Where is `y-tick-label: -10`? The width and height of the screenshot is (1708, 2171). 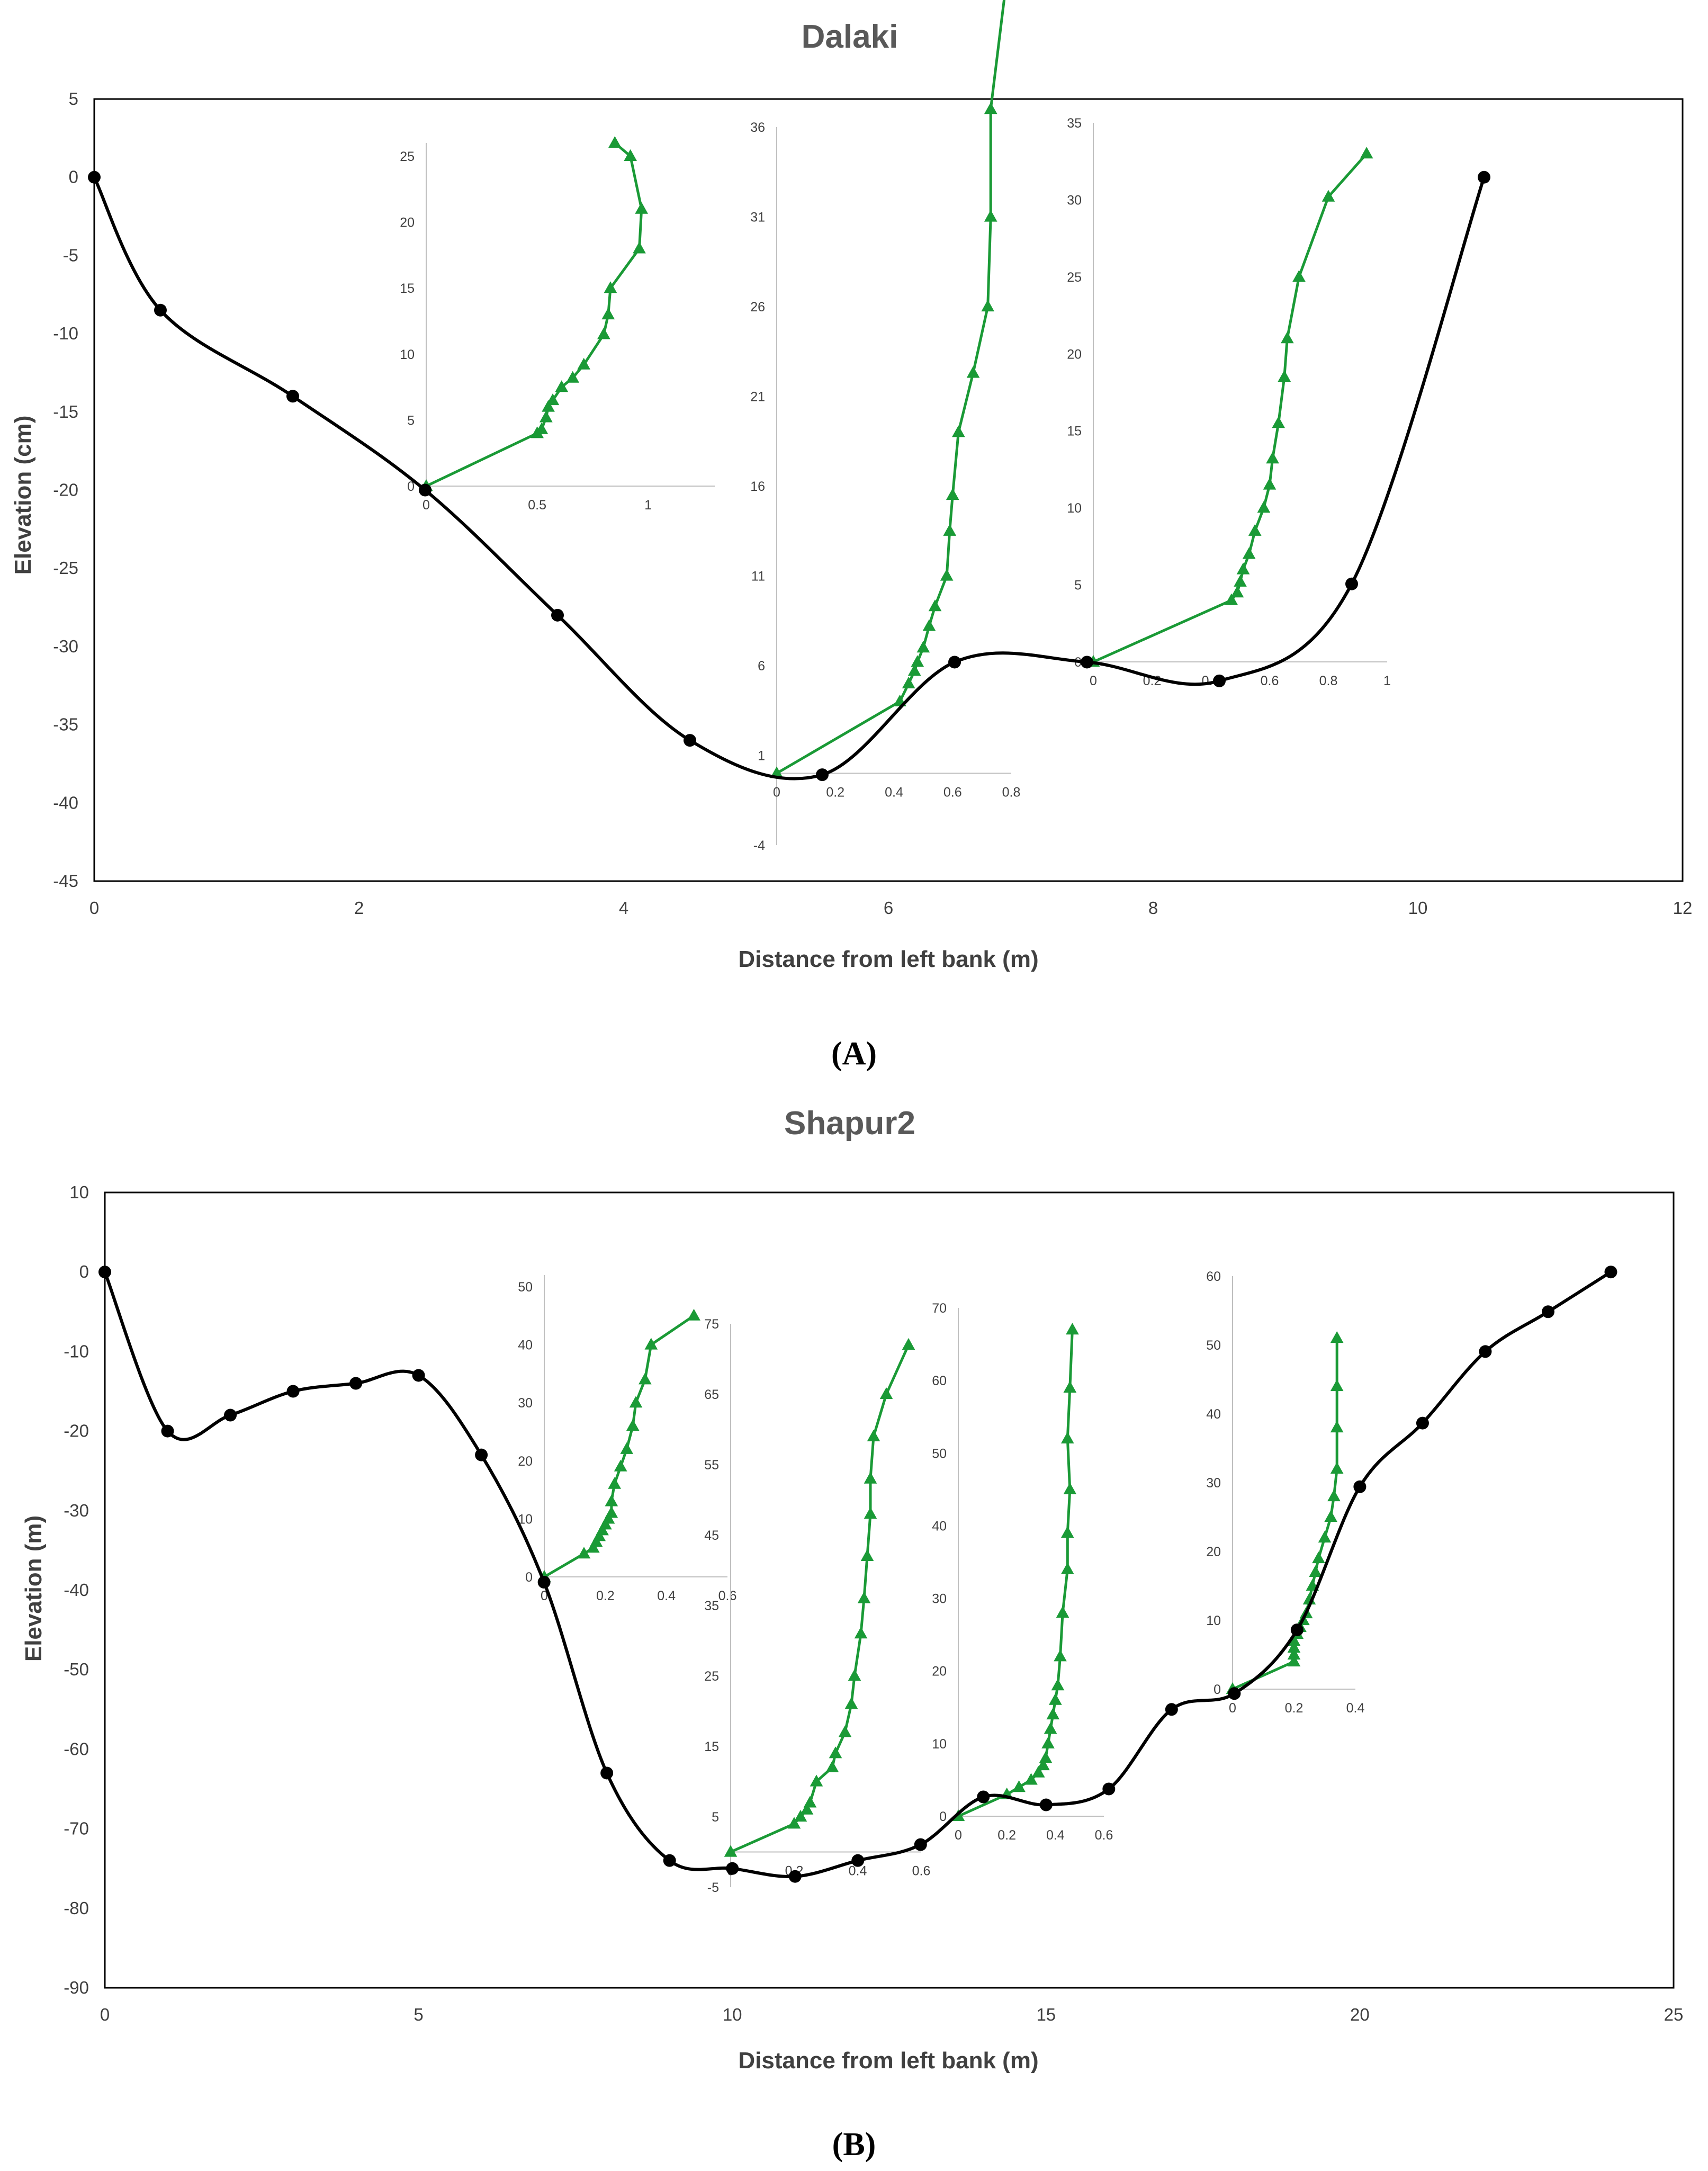
y-tick-label: -10 is located at coordinates (76, 1351).